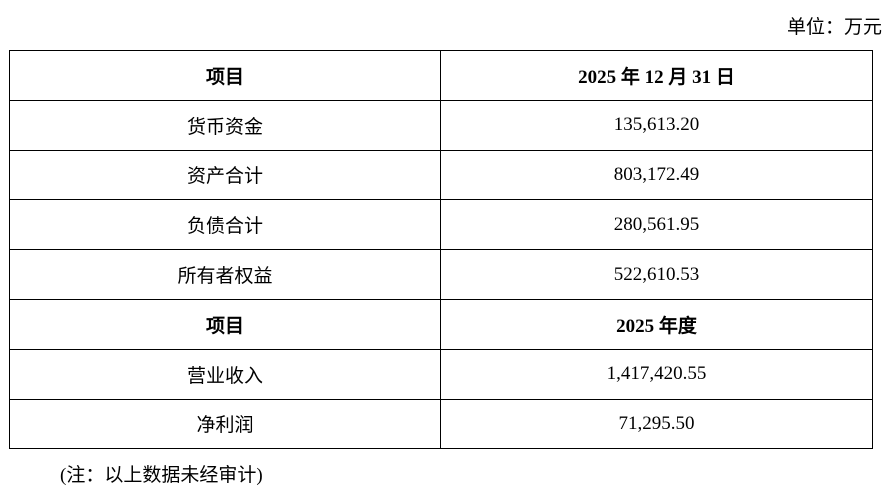  I want to click on table-cell: 71,295.50, so click(656, 424).